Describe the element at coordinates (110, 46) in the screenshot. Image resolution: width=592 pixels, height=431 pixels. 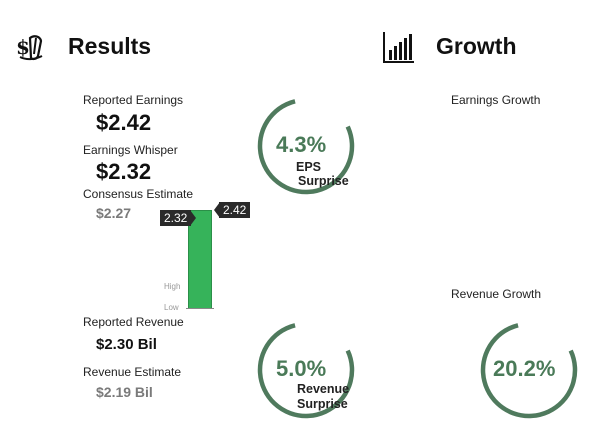
I see `results-title: Results` at that location.